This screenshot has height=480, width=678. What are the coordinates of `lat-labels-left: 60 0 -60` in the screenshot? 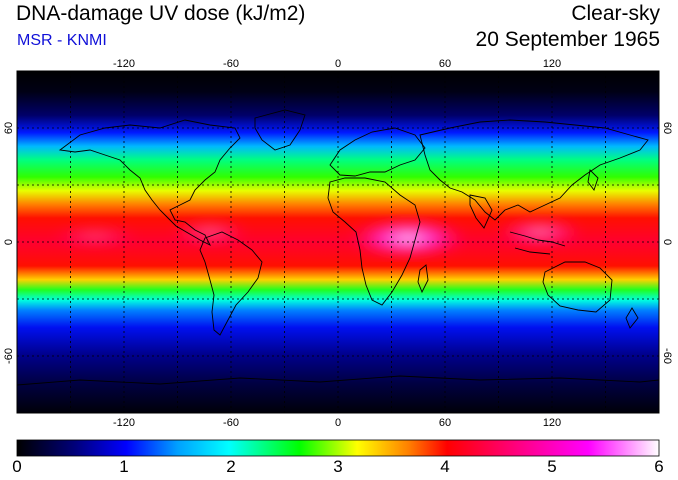 It's located at (9, 243).